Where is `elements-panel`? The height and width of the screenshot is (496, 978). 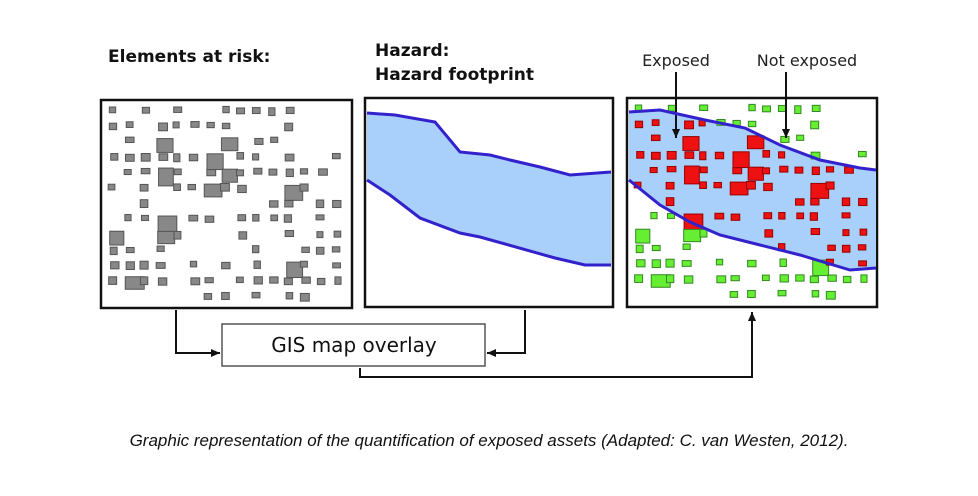 elements-panel is located at coordinates (226, 204).